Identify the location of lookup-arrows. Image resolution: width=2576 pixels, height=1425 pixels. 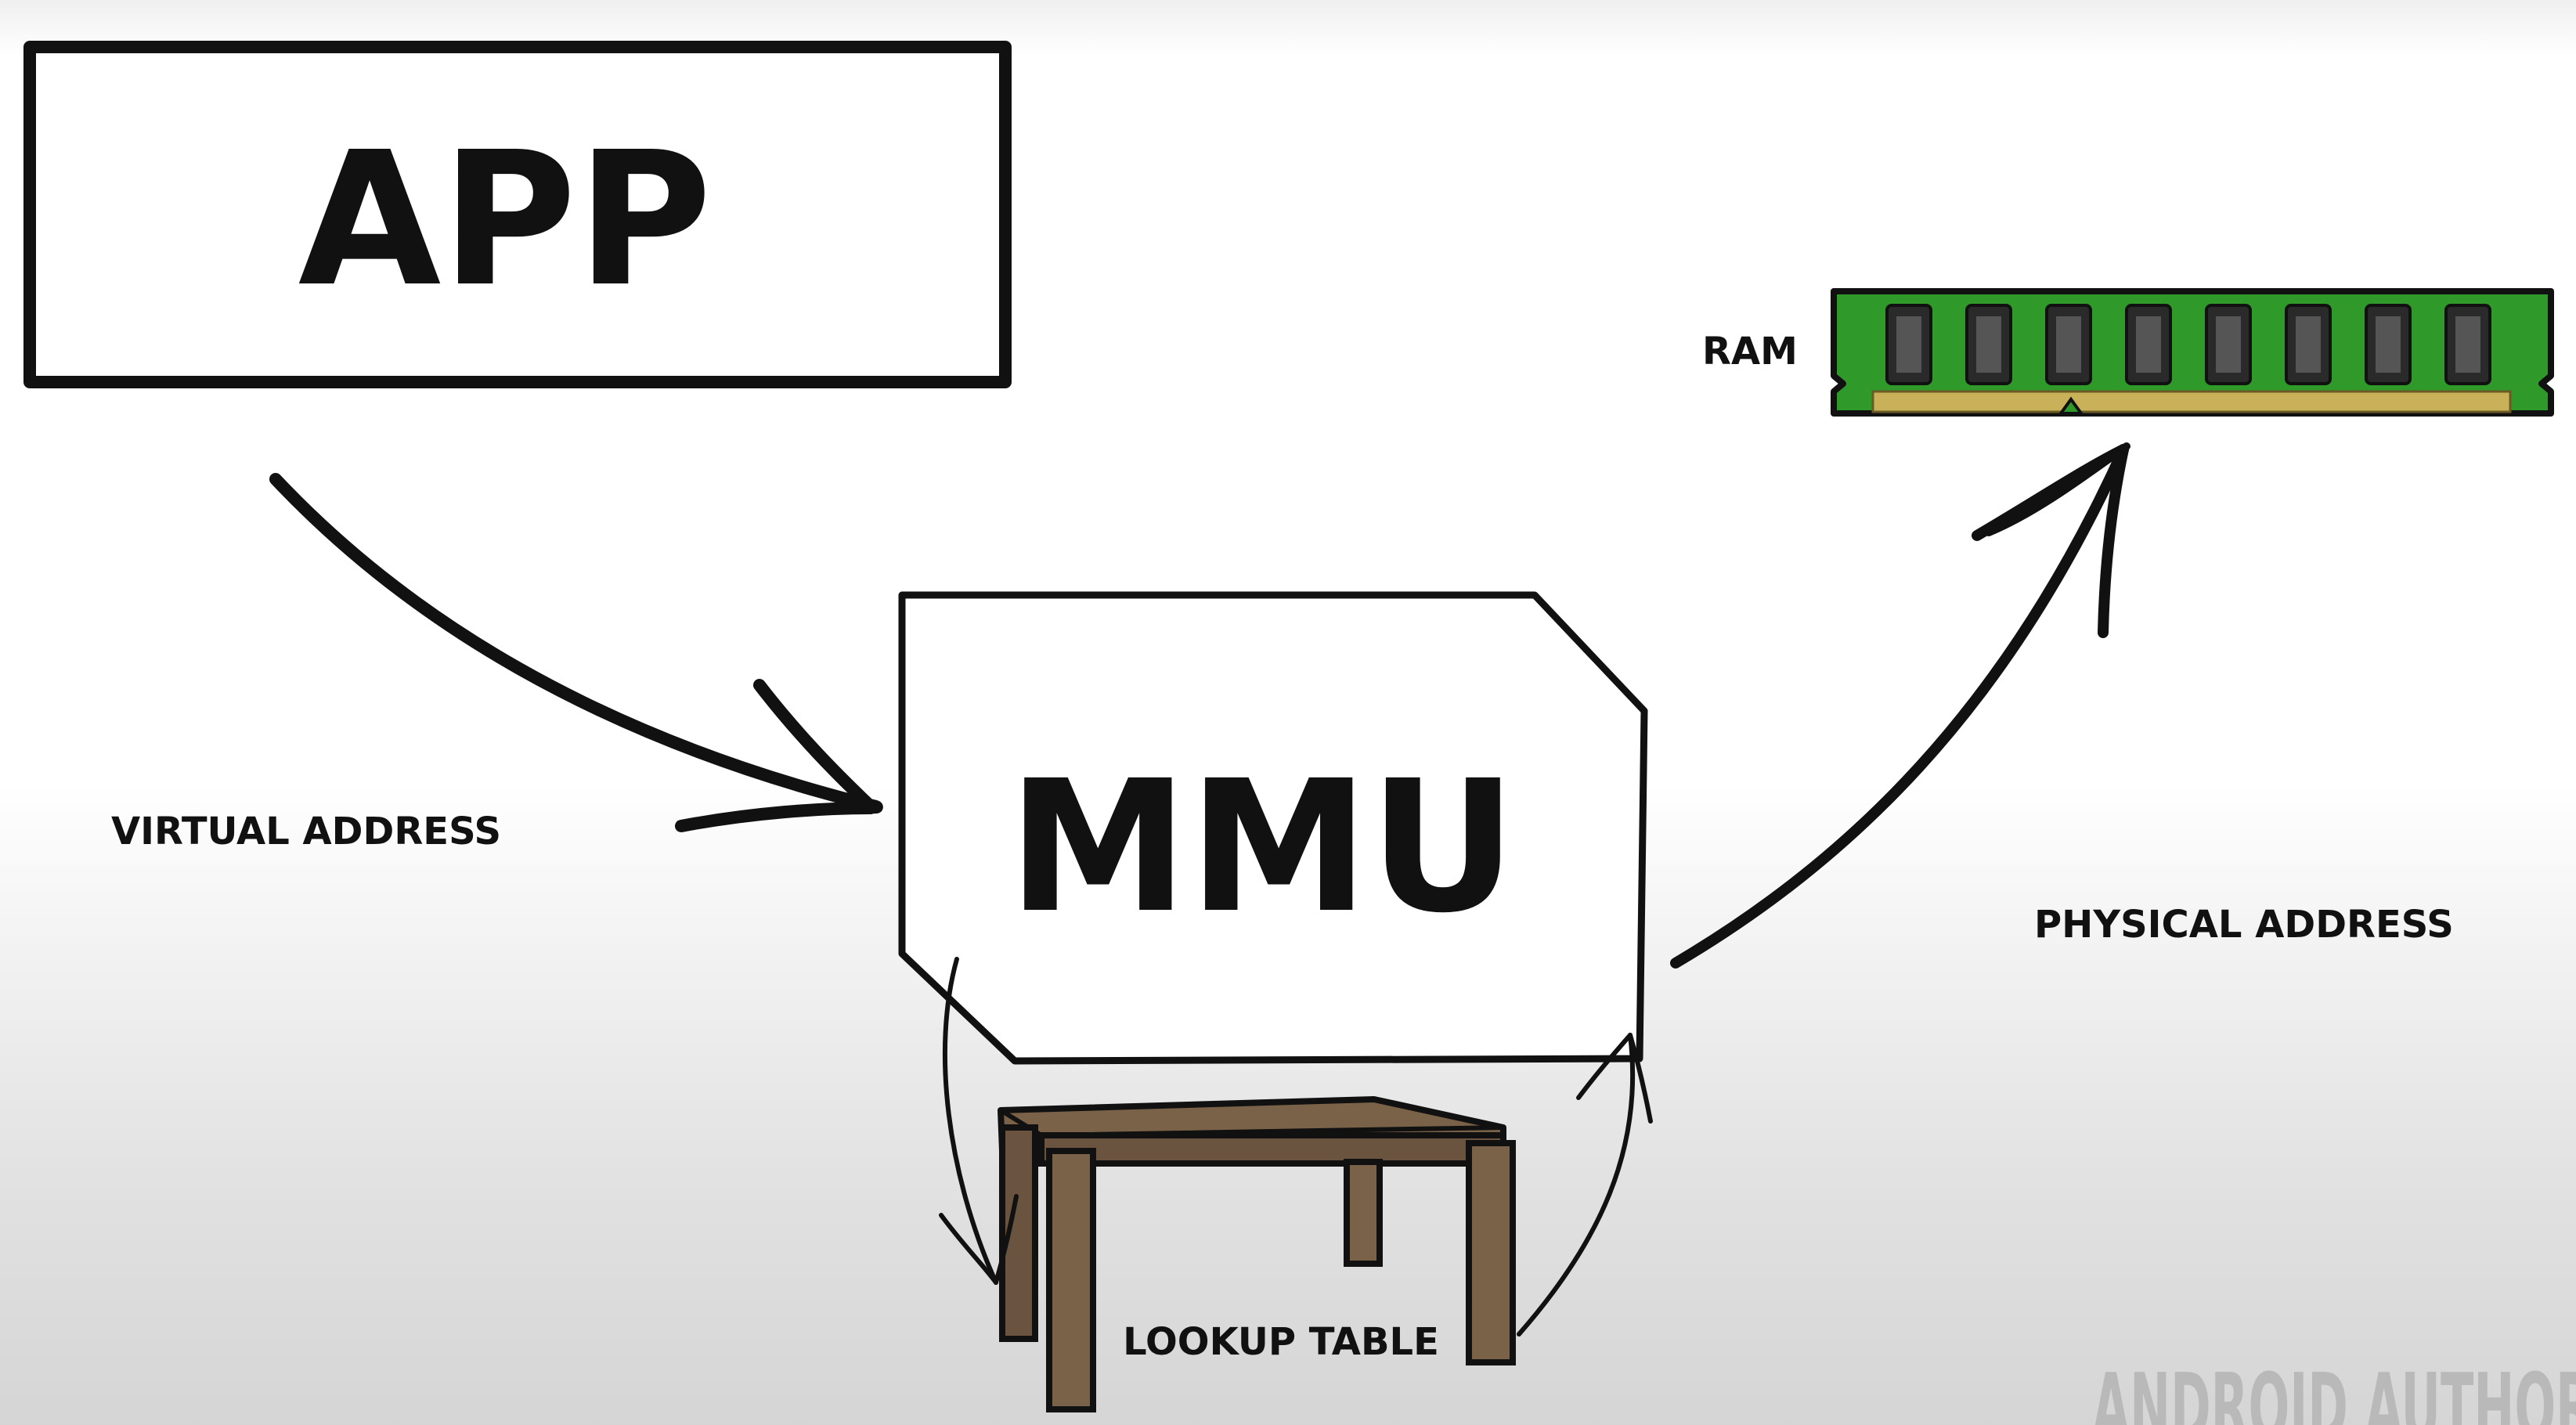
(1296, 1147).